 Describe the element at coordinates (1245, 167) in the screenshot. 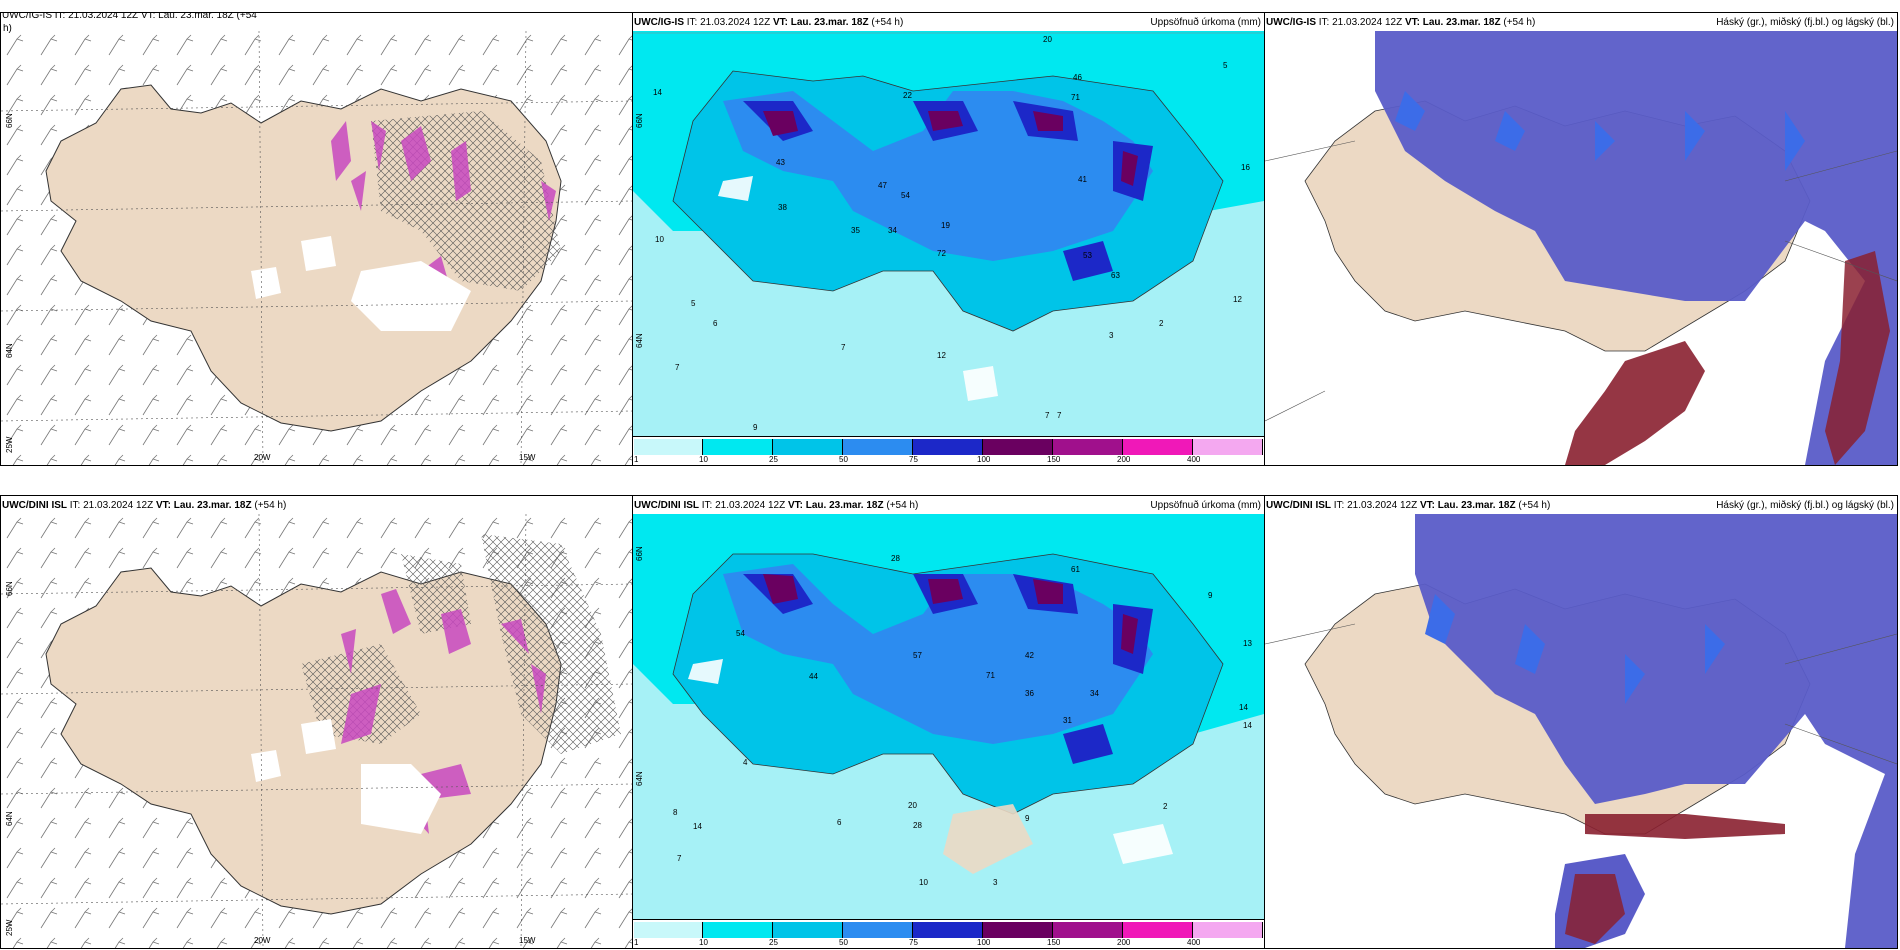

I see `precip-value: 16` at that location.